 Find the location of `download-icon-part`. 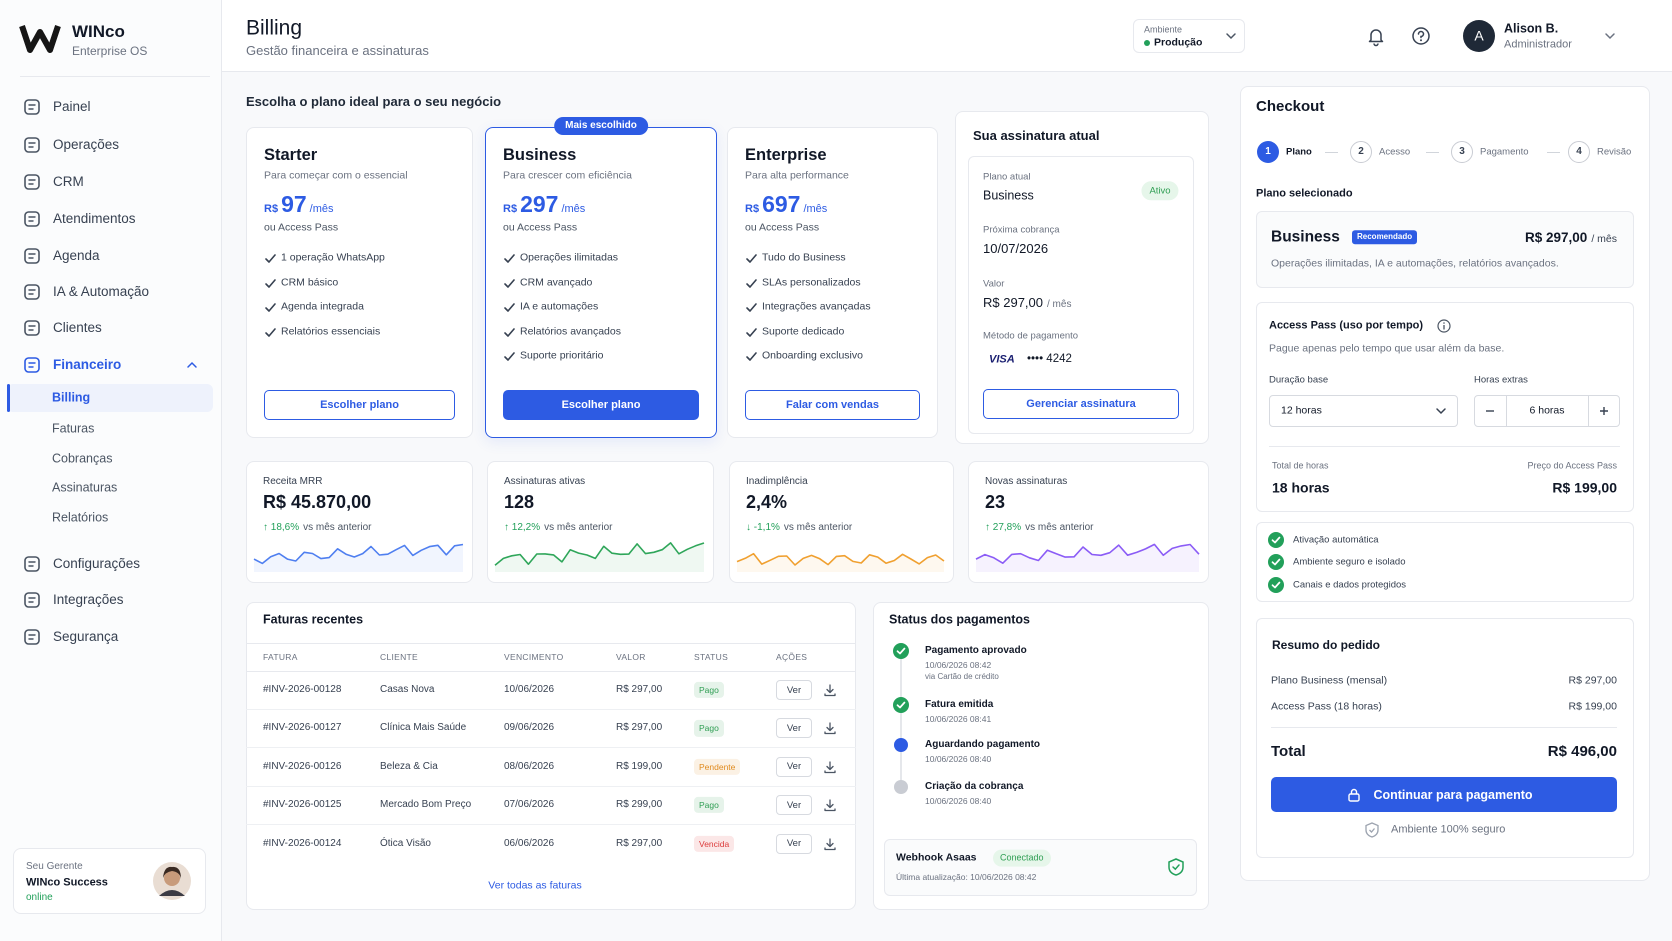

download-icon-part is located at coordinates (830, 767).